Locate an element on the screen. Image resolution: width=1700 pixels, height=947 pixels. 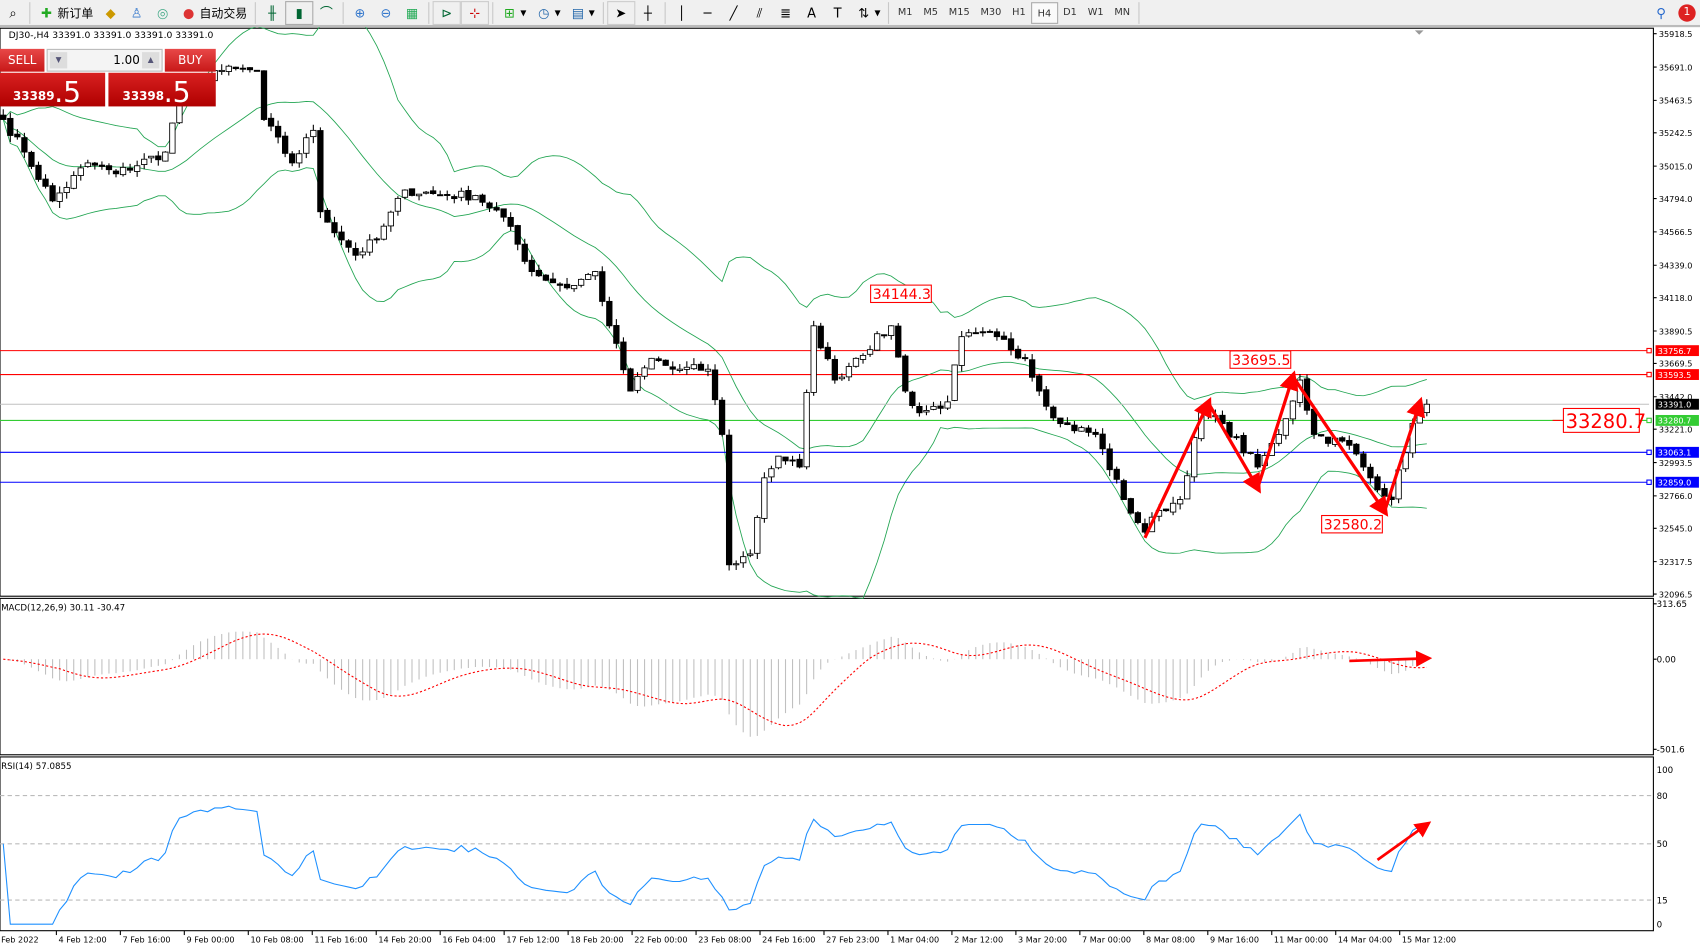
line-chart-icon: ⌒ is located at coordinates (326, 12).